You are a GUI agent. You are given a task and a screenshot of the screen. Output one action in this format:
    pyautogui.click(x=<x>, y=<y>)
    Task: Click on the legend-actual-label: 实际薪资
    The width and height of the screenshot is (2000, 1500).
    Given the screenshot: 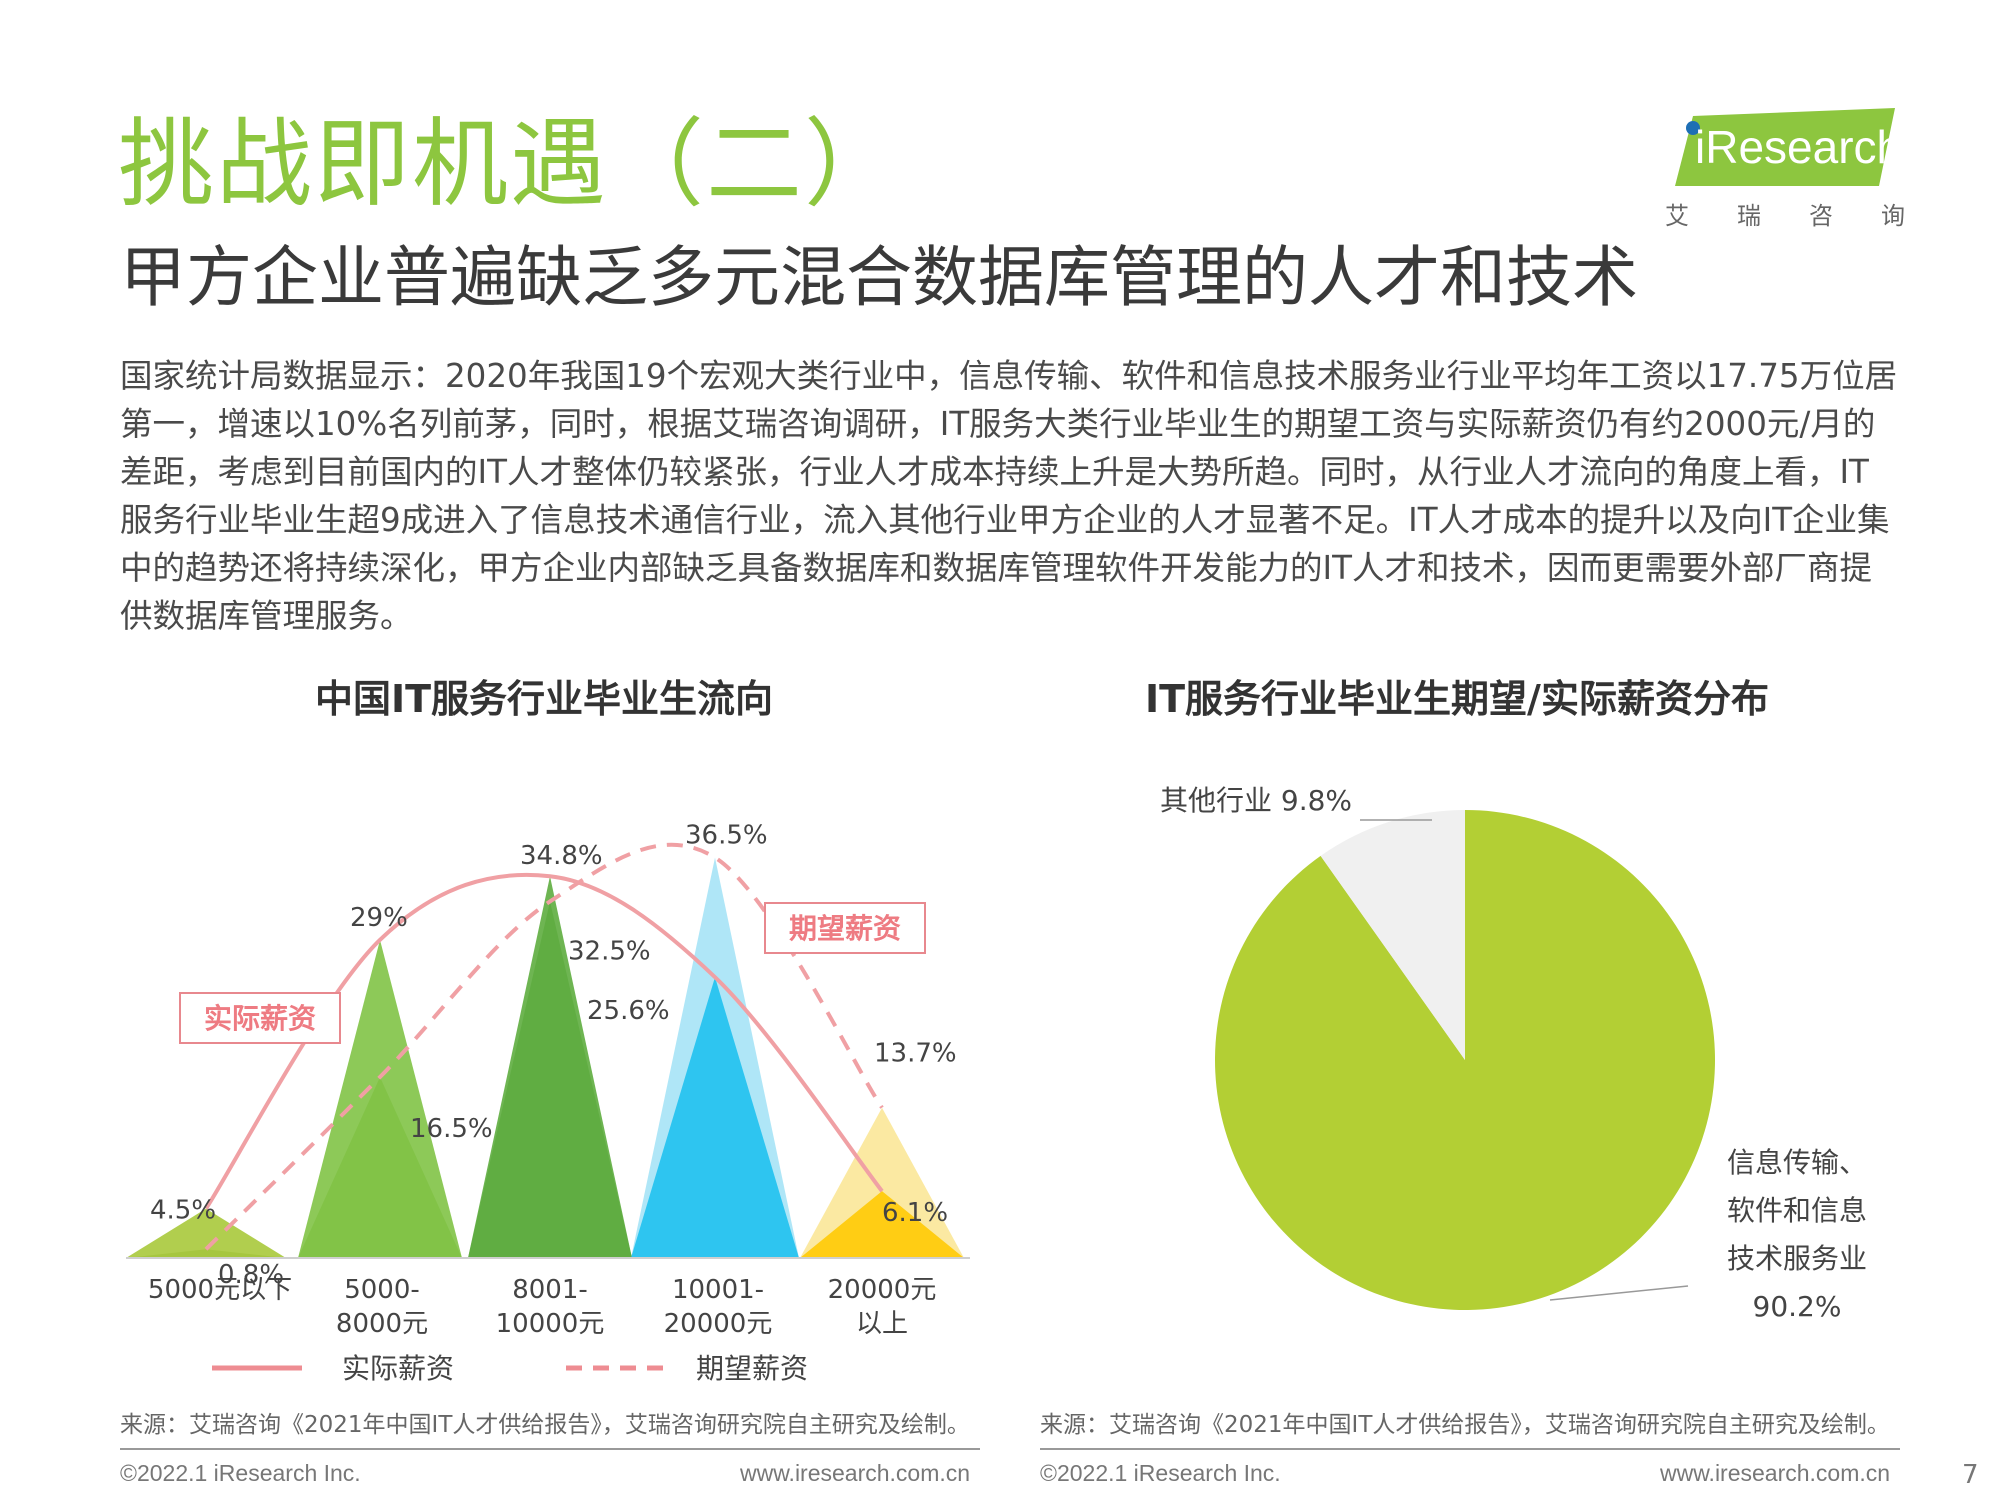 What is the action you would take?
    pyautogui.click(x=398, y=1368)
    